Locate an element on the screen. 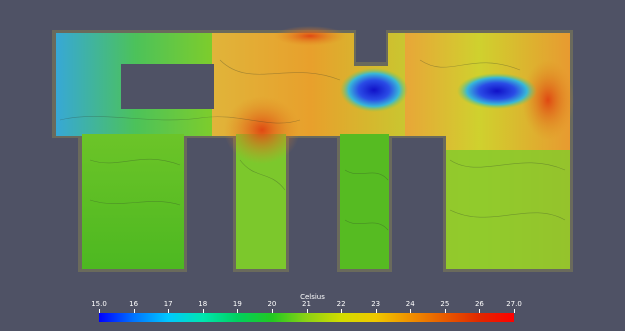 This screenshot has height=331, width=625. hot-spot-north is located at coordinates (310, 36).